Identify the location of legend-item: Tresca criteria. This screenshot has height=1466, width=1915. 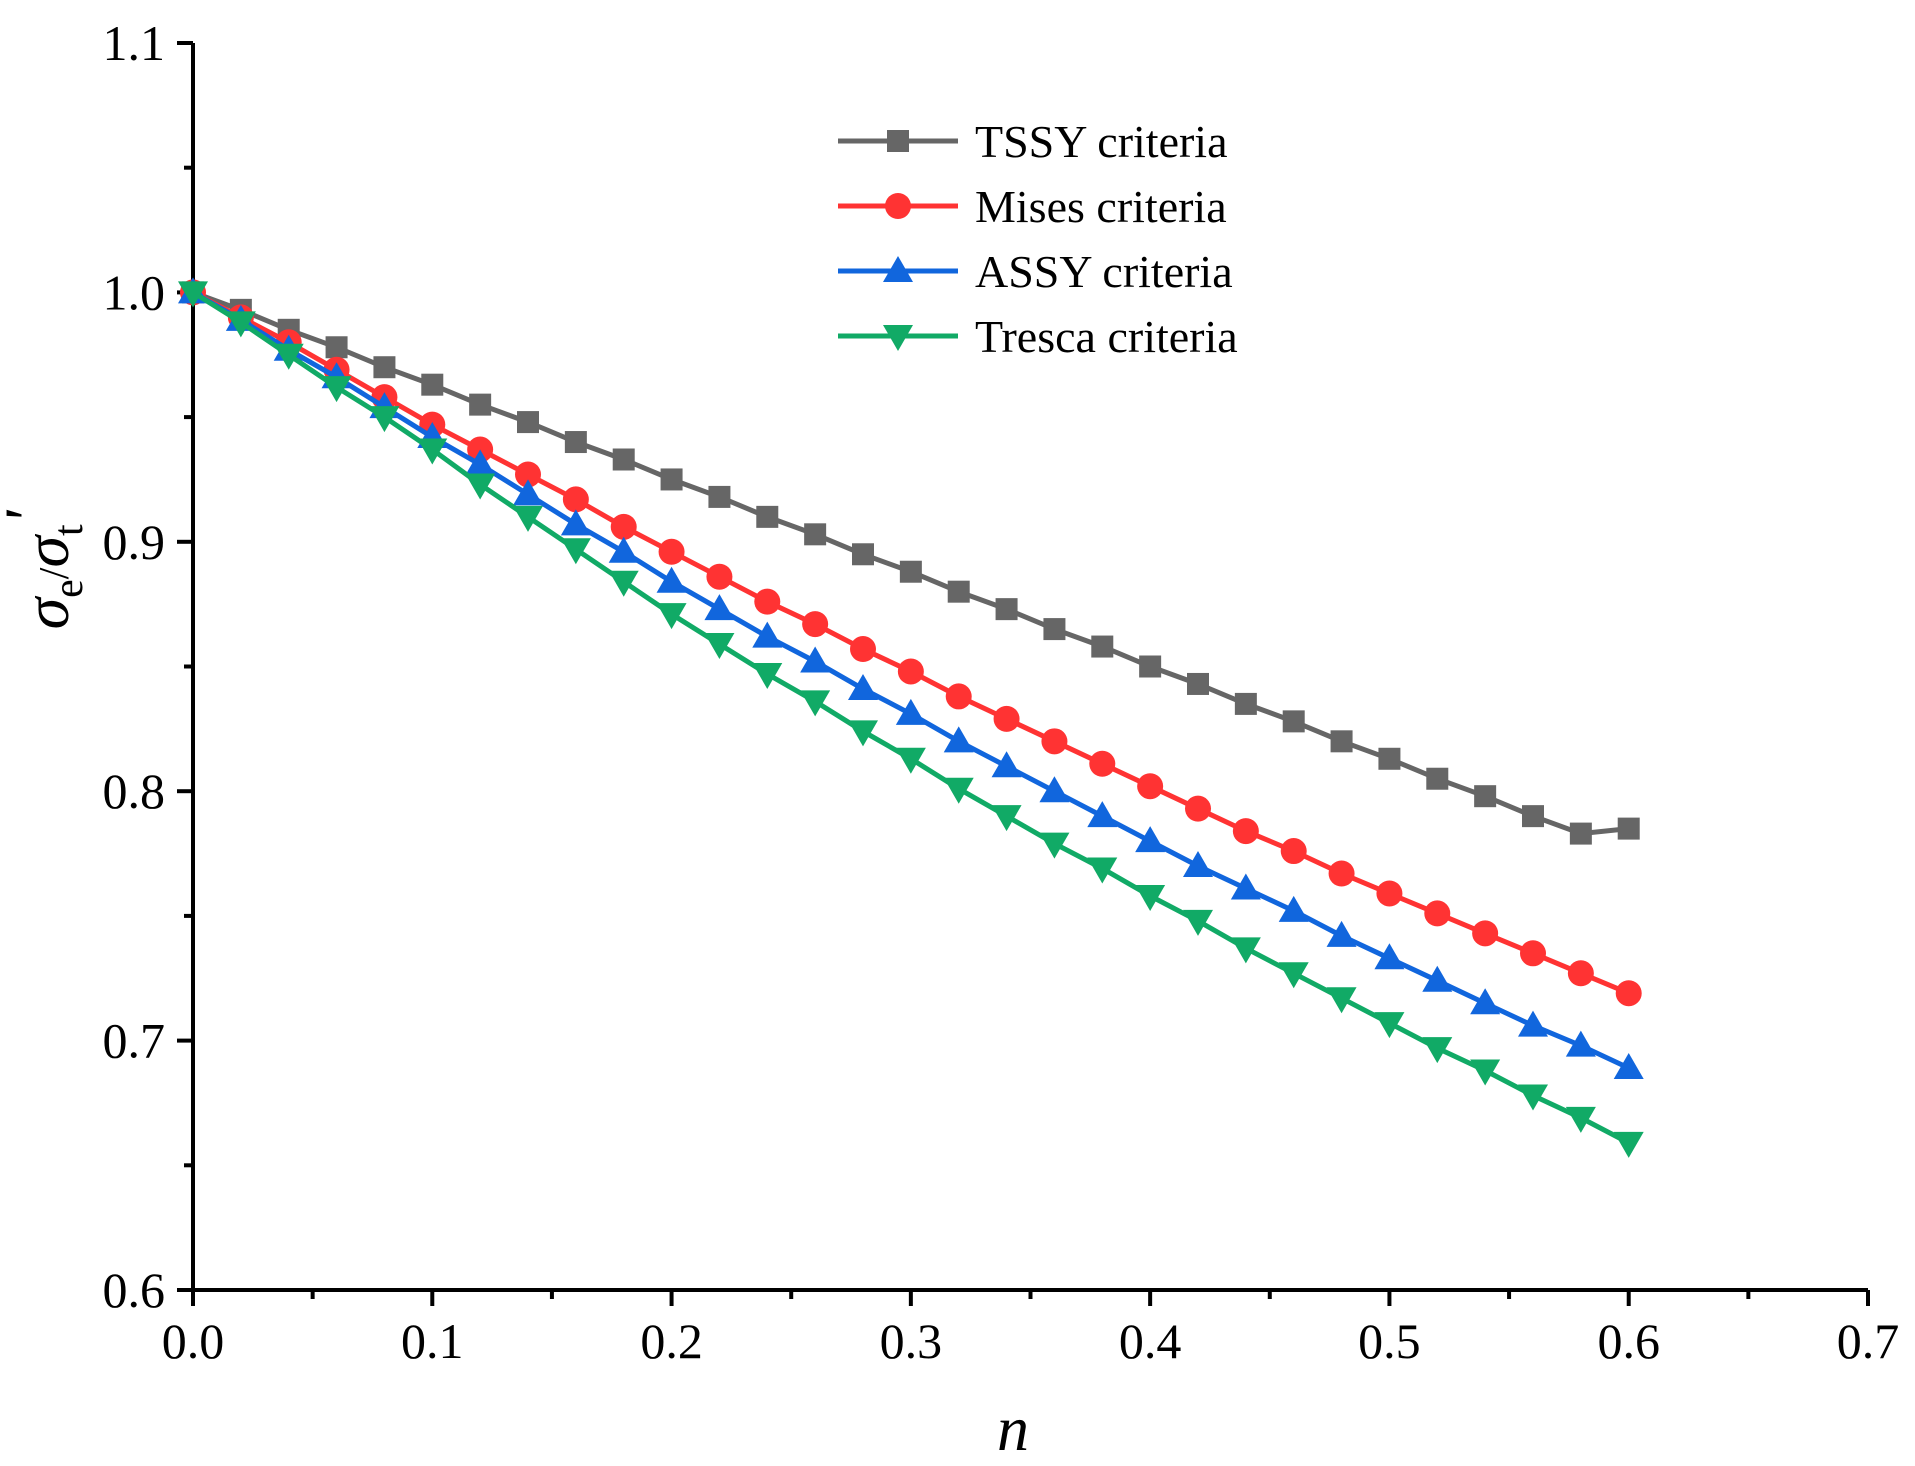
(1038, 336).